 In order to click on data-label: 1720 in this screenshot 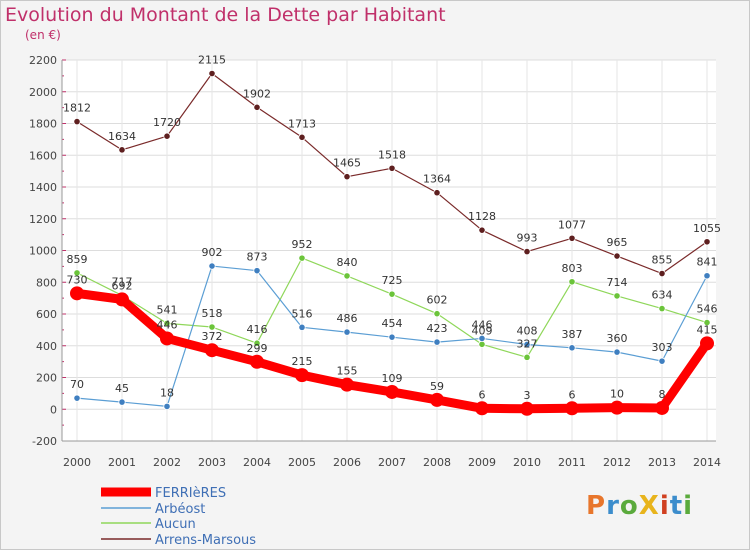, I will do `click(167, 122)`.